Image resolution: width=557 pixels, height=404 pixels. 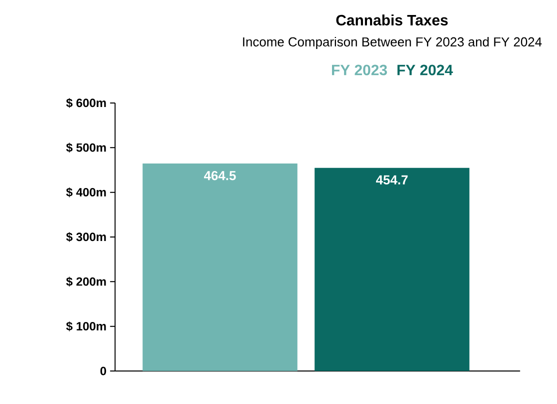 What do you see at coordinates (86, 237) in the screenshot?
I see `y-tick-label: $ 300m` at bounding box center [86, 237].